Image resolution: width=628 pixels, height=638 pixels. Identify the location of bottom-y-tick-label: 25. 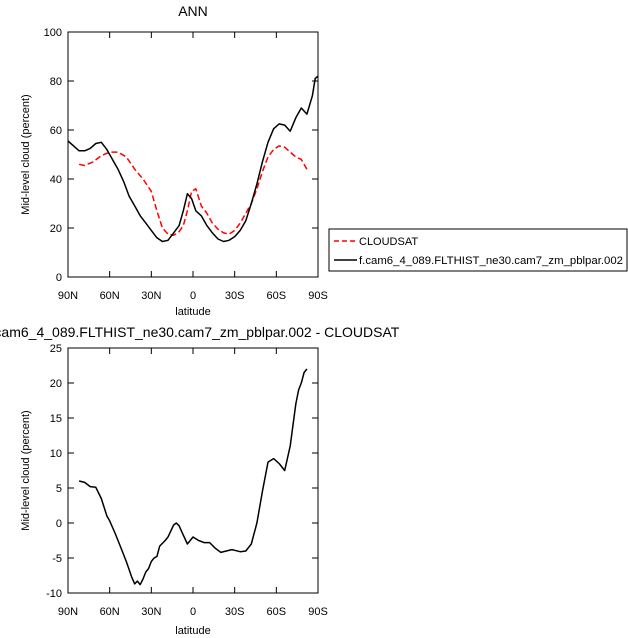
(56, 349).